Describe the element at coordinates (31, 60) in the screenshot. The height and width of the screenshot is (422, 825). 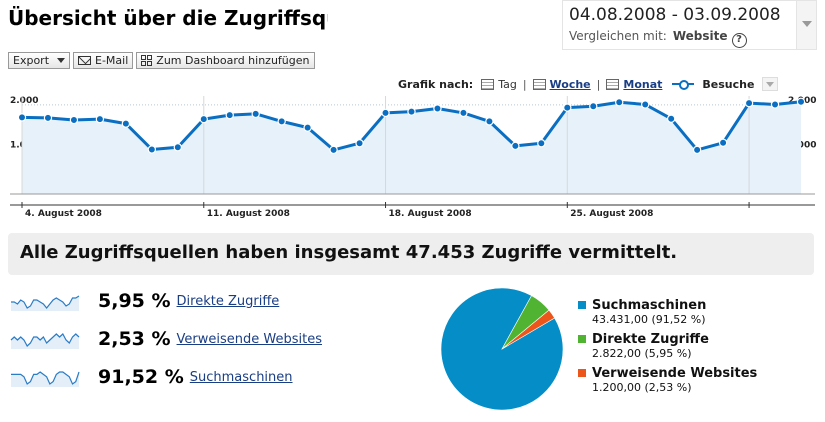
I see `export-label: Export` at that location.